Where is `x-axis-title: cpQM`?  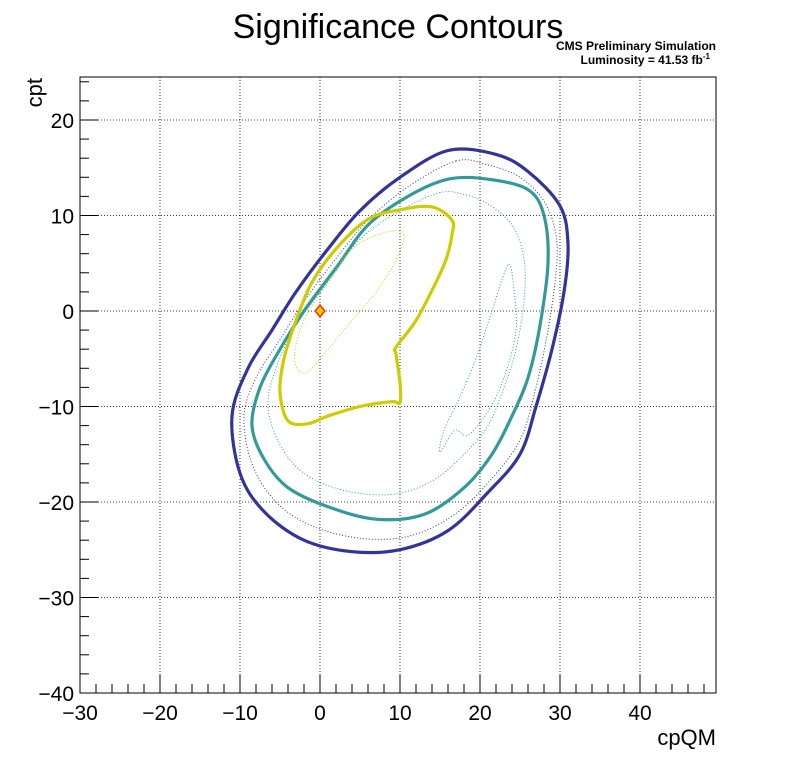
x-axis-title: cpQM is located at coordinates (686, 737).